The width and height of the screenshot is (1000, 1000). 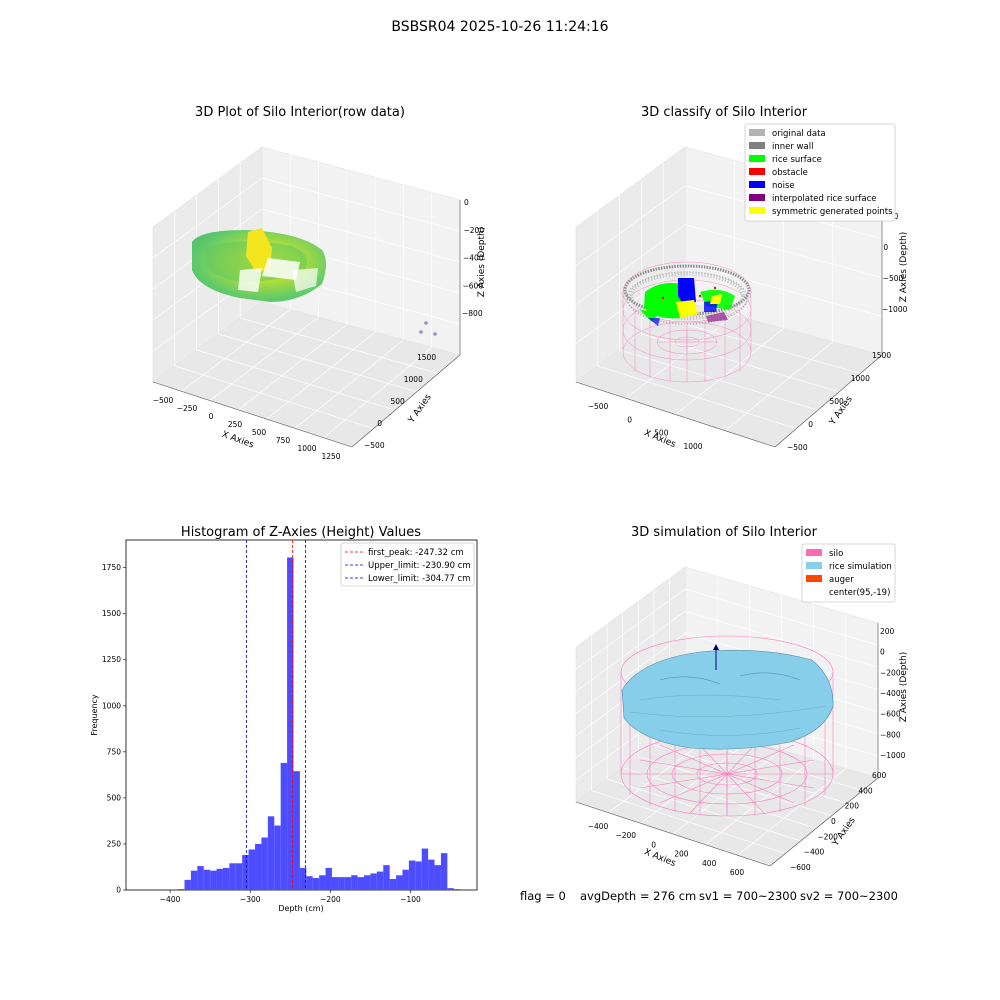 I want to click on y-tick-label: 750, so click(x=114, y=751).